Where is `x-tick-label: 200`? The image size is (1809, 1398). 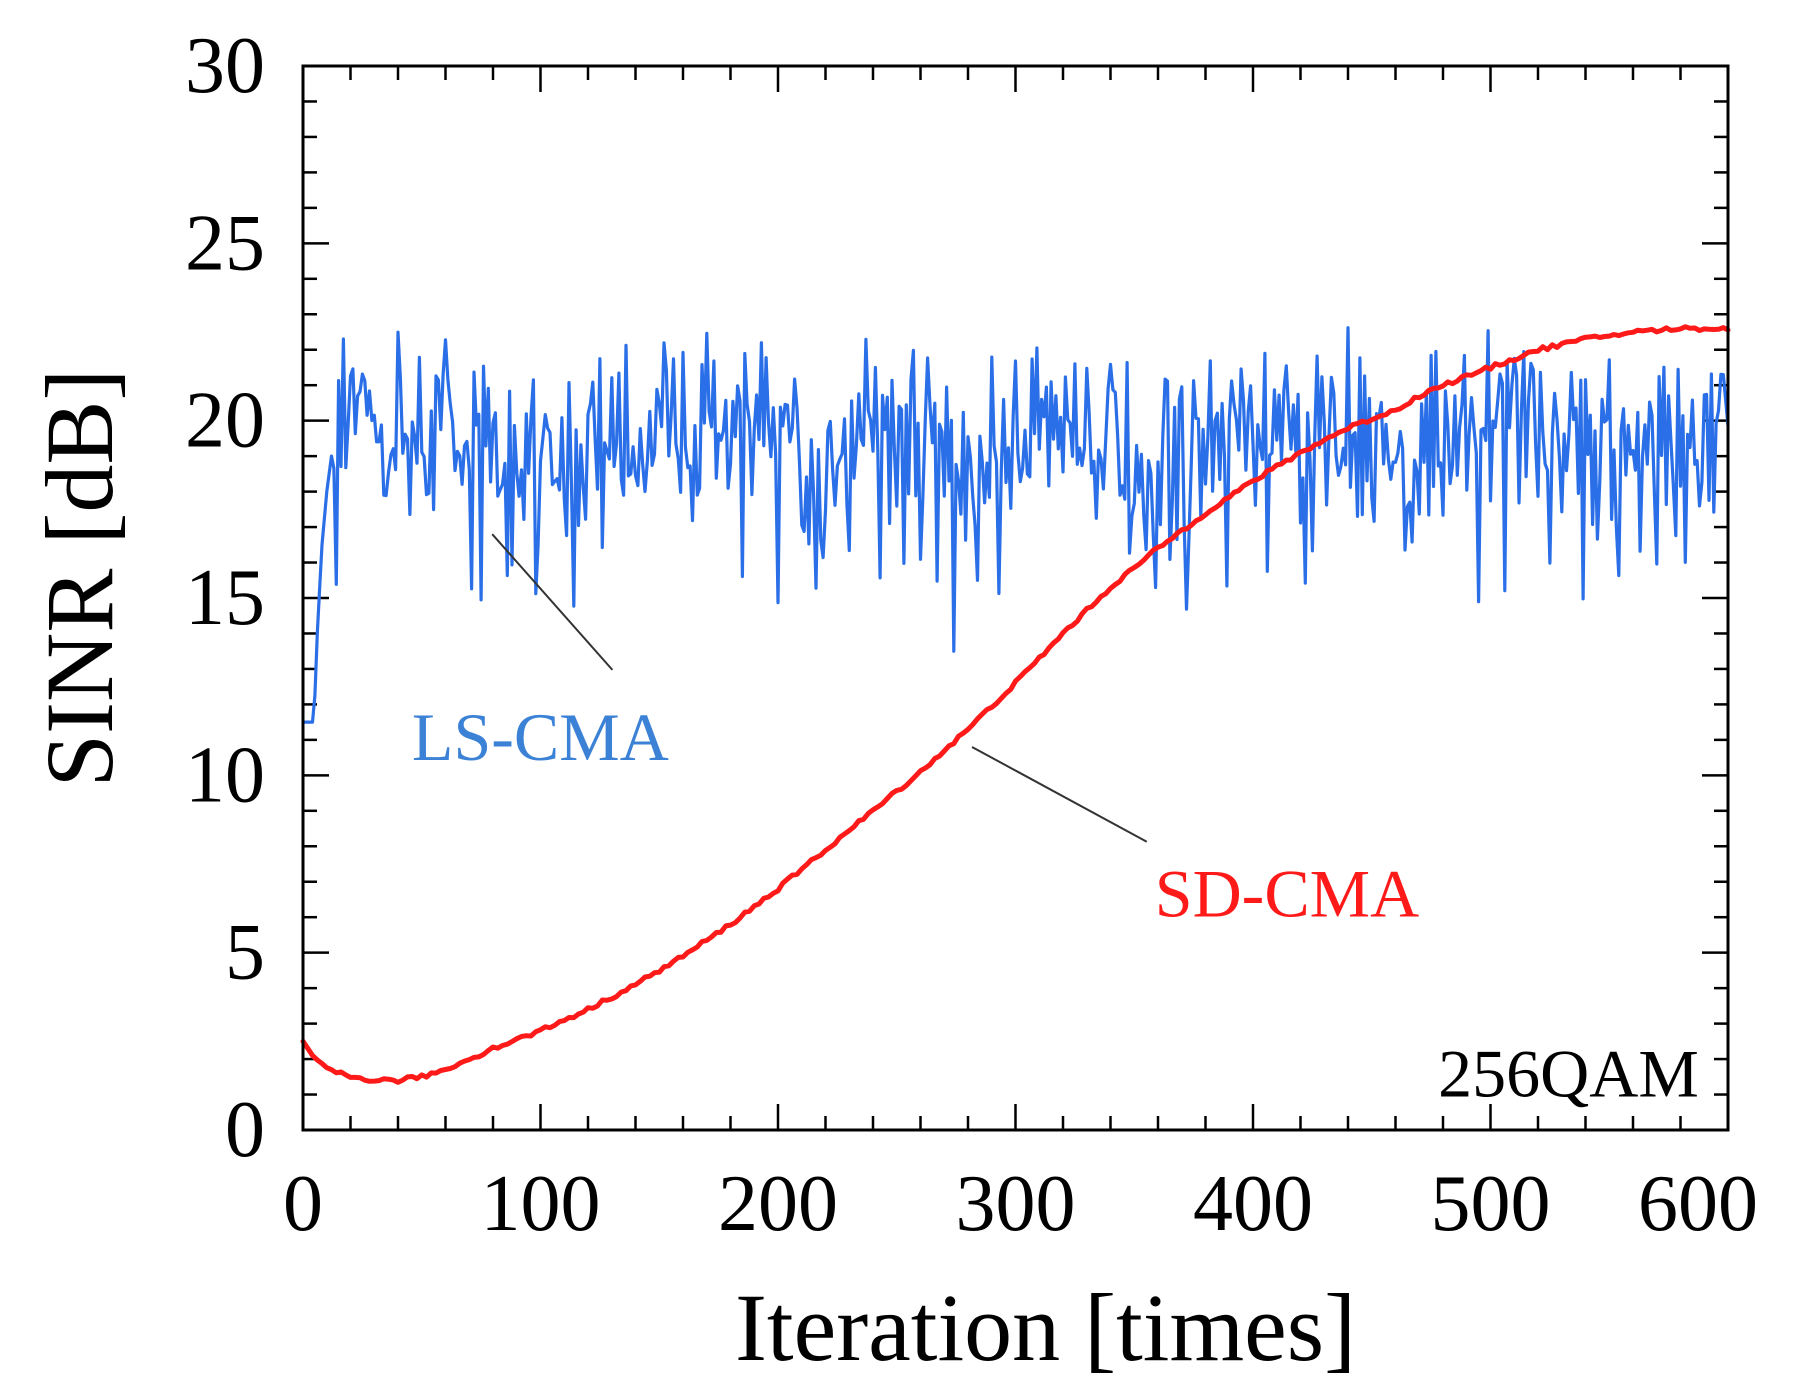
x-tick-label: 200 is located at coordinates (778, 1204).